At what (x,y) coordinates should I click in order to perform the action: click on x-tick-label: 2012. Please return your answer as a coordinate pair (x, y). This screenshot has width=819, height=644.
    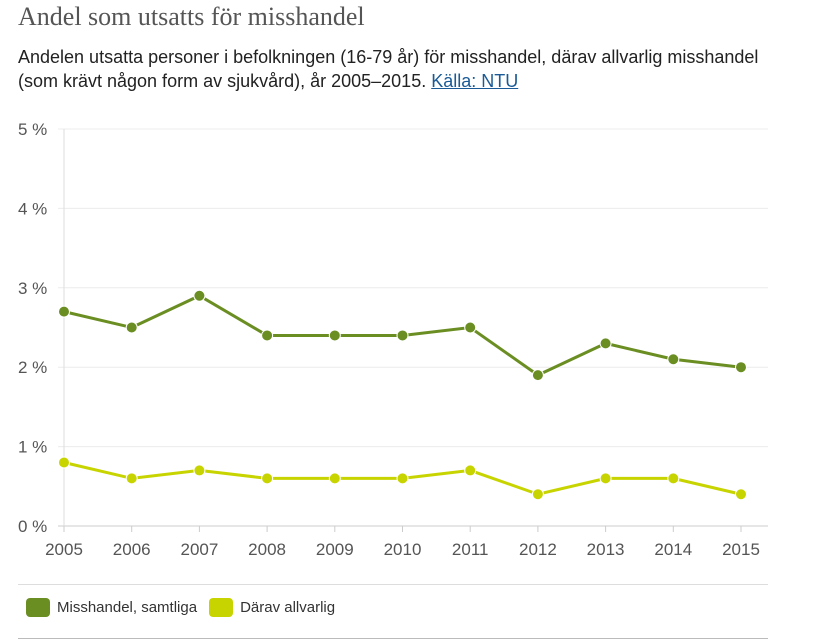
    Looking at the image, I should click on (538, 549).